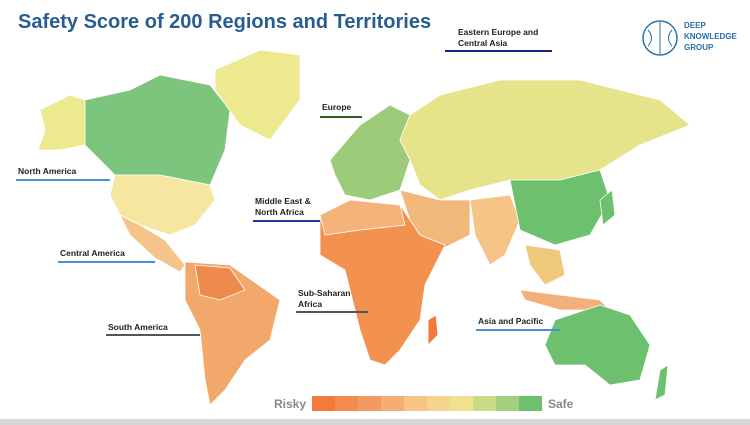 This screenshot has height=425, width=750. What do you see at coordinates (661, 382) in the screenshot?
I see `new-zealand` at bounding box center [661, 382].